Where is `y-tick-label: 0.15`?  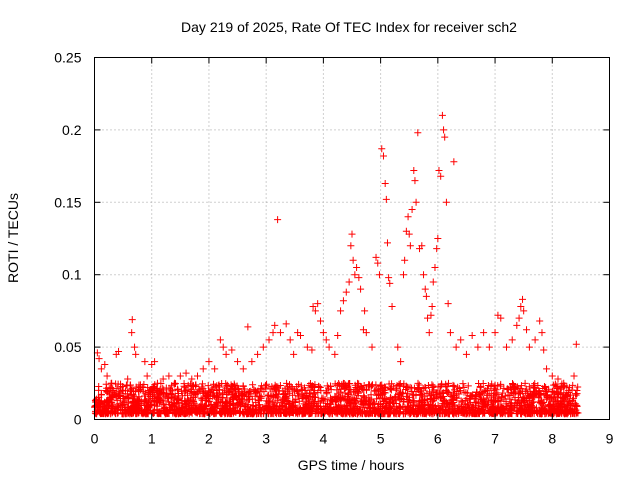 y-tick-label: 0.15 is located at coordinates (67, 202).